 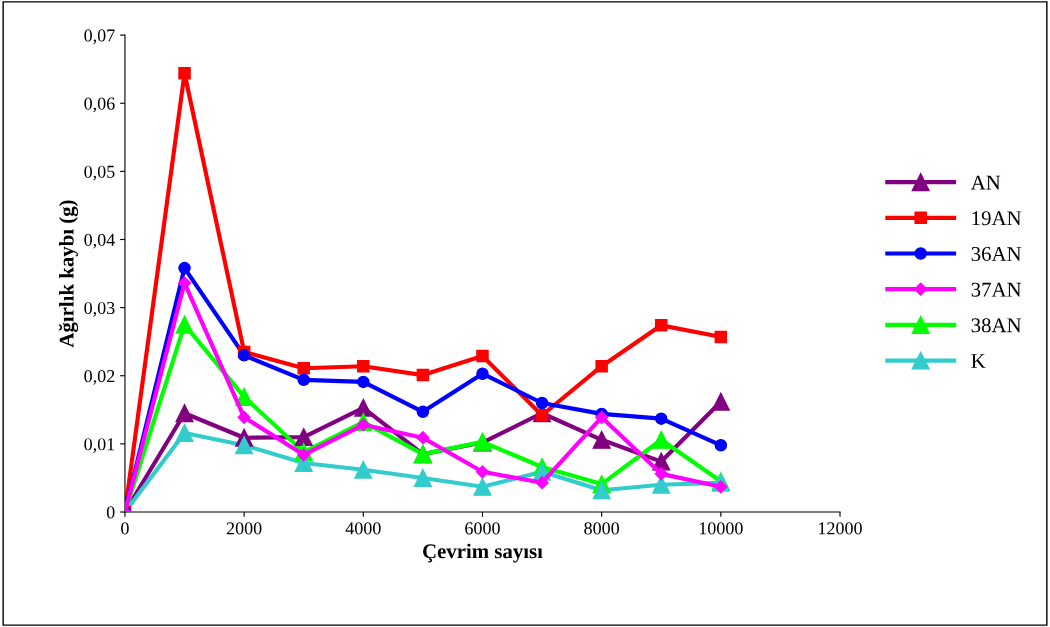 What do you see at coordinates (363, 528) in the screenshot?
I see `x-tick-label: 4000` at bounding box center [363, 528].